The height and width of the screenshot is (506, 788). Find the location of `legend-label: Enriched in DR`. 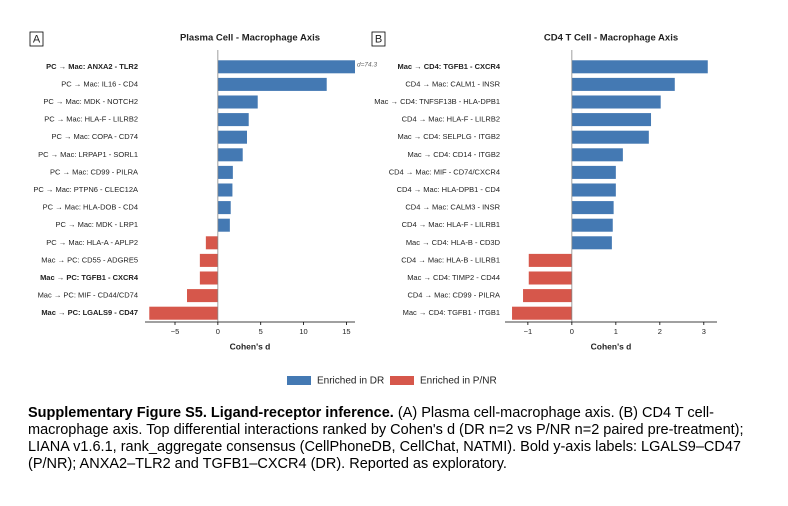

legend-label: Enriched in DR is located at coordinates (350, 381).